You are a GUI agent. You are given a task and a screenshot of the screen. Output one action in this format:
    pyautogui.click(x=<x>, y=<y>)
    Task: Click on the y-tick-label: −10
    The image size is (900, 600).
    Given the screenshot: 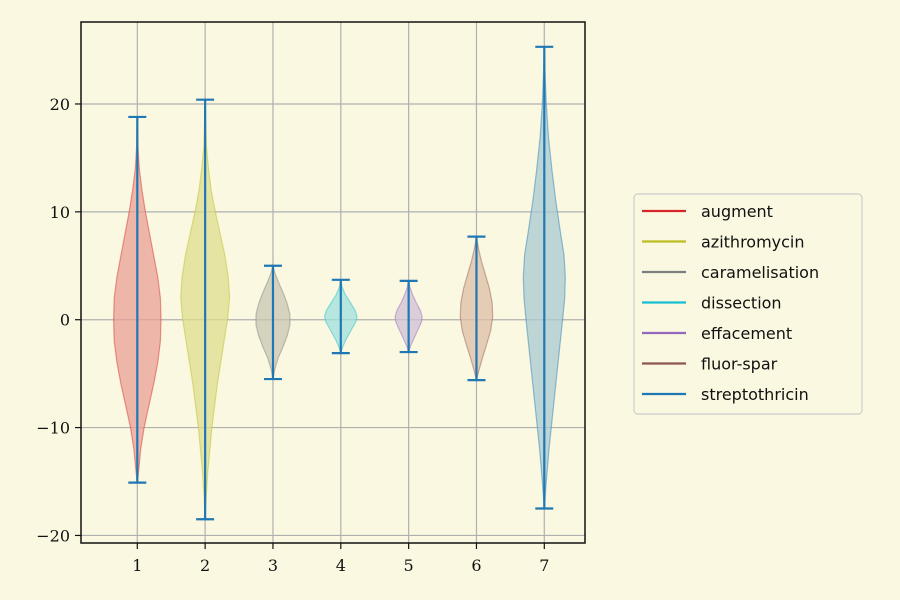 What is the action you would take?
    pyautogui.click(x=53, y=428)
    